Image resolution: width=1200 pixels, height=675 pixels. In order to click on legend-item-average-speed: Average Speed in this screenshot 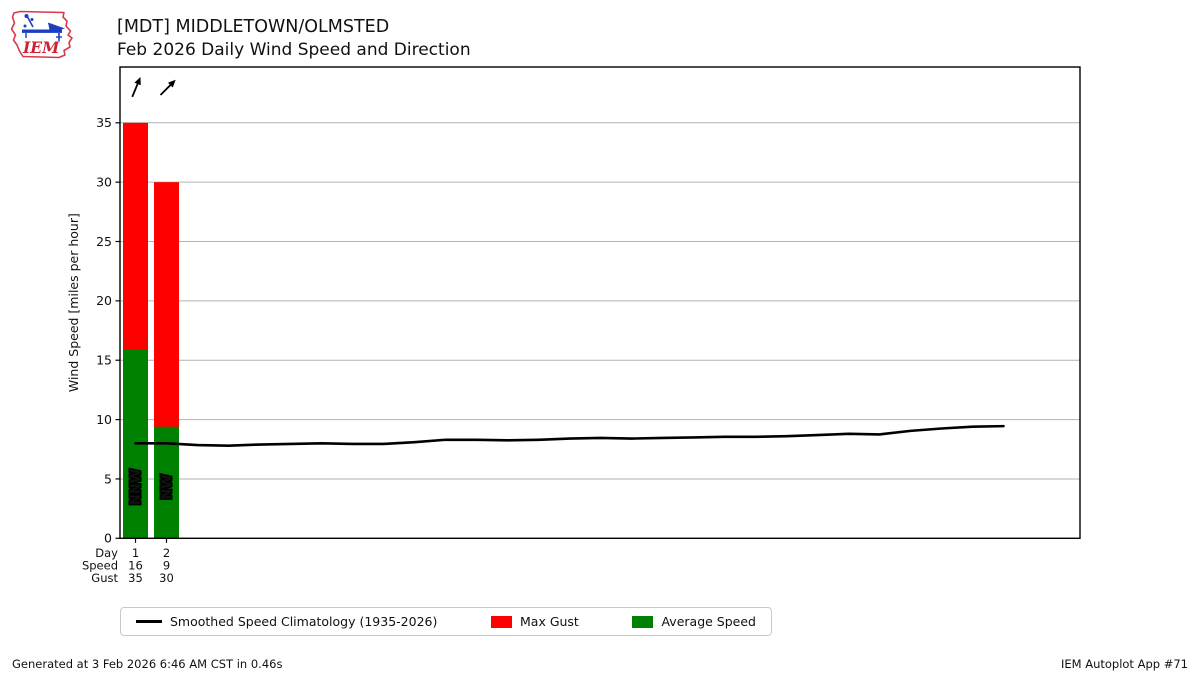, I will do `click(694, 621)`.